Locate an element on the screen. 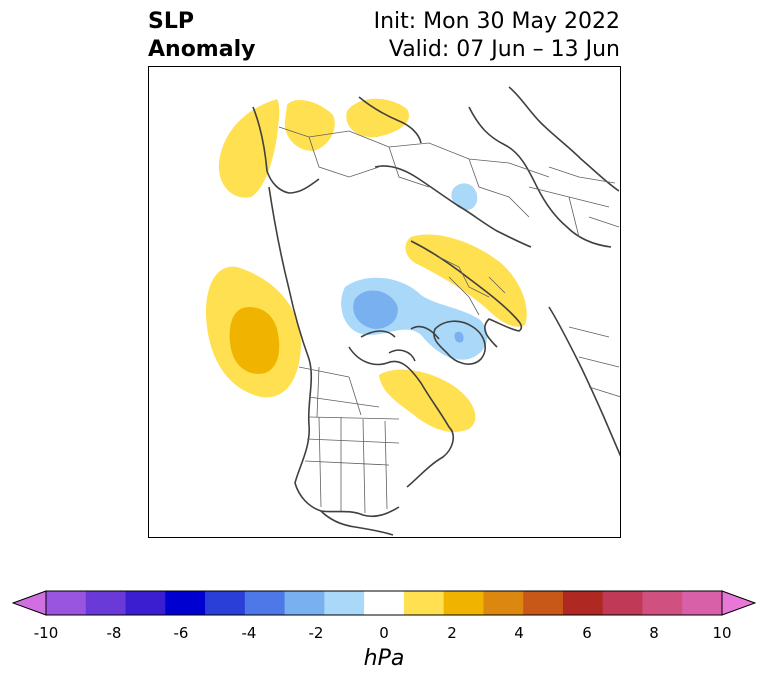 This screenshot has width=768, height=684. colorbar-cells is located at coordinates (384, 603).